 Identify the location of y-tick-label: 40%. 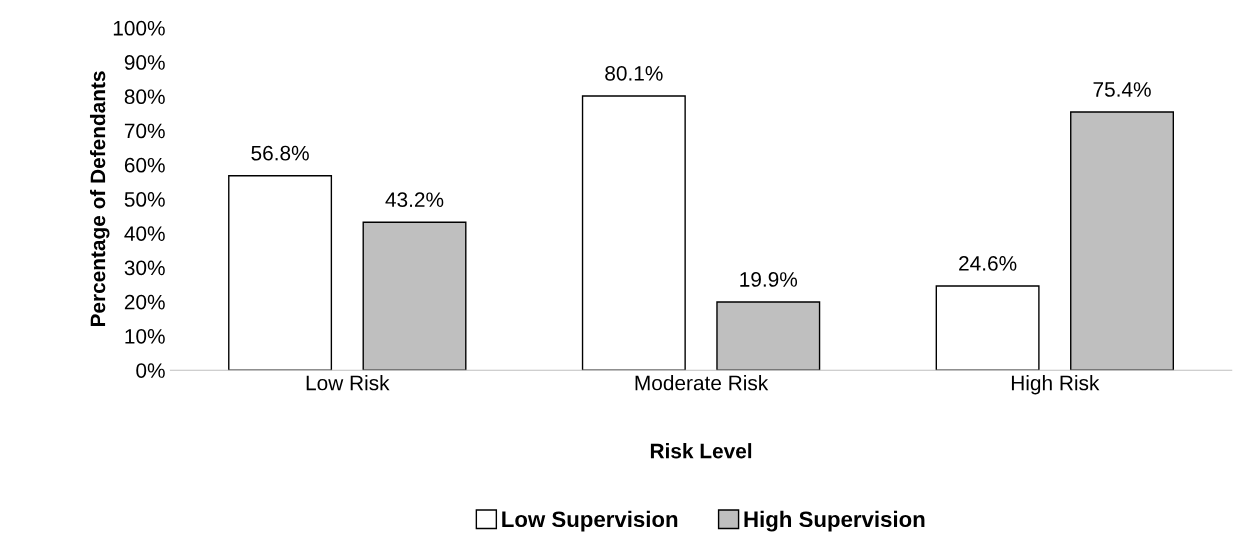
(144, 234).